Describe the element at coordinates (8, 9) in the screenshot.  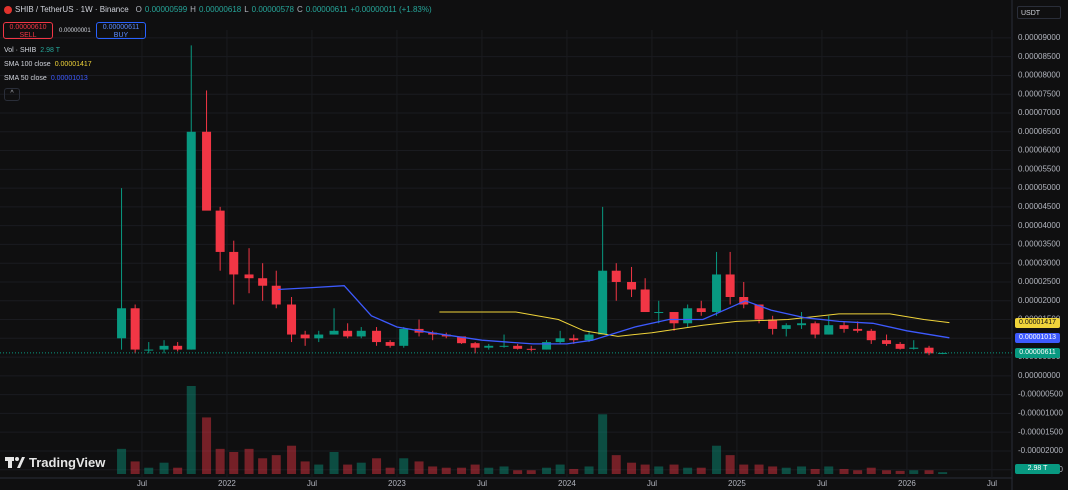
I see `symbol-icon` at that location.